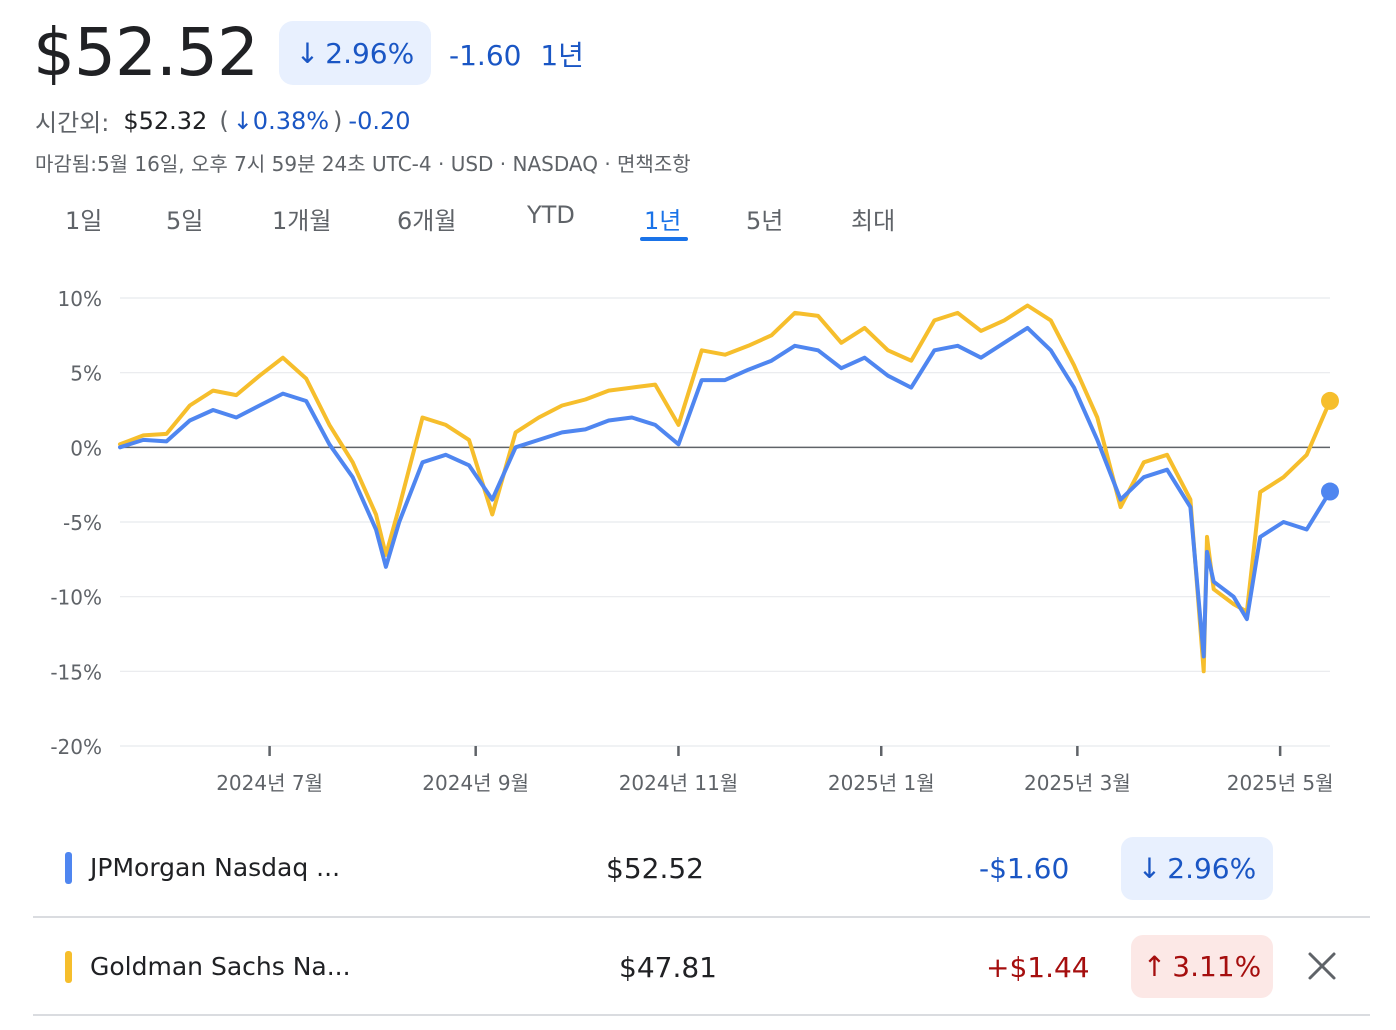 This screenshot has width=1396, height=1030. What do you see at coordinates (165, 120) in the screenshot?
I see `after-hours-price: $52.32` at bounding box center [165, 120].